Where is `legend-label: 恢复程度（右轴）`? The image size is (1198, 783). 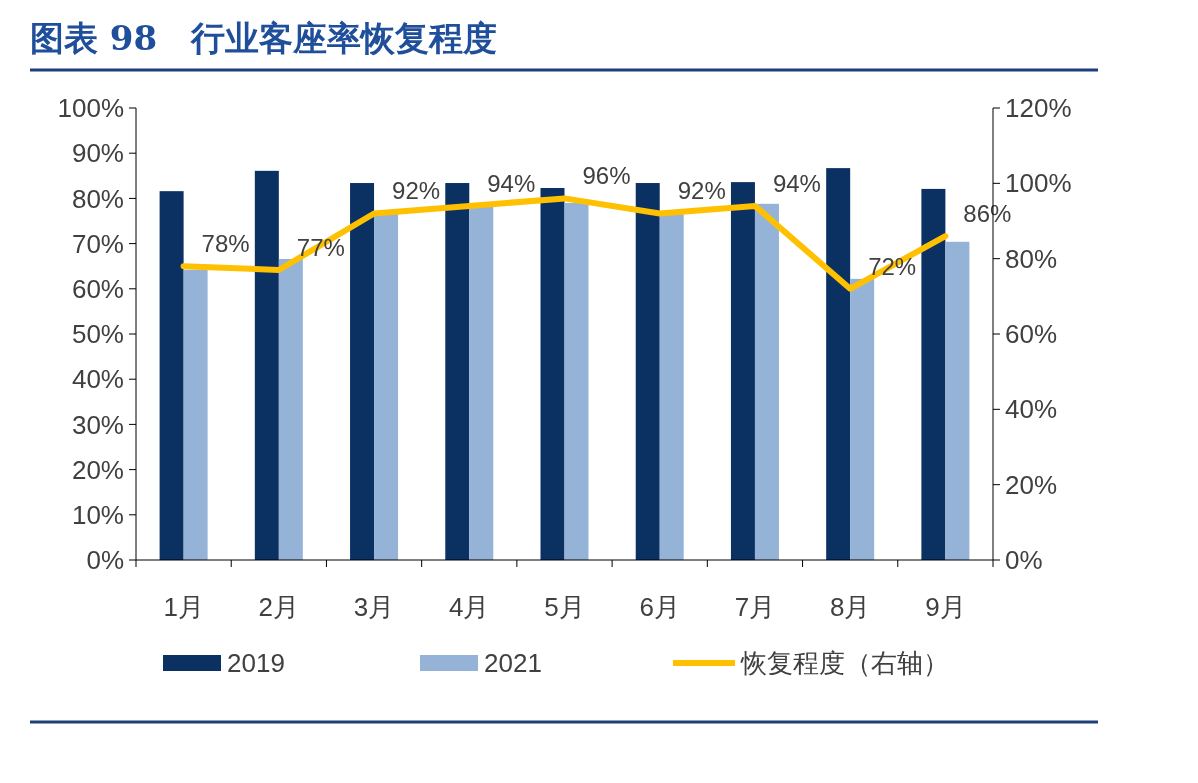
legend-label: 恢复程度（右轴） is located at coordinates (844, 663).